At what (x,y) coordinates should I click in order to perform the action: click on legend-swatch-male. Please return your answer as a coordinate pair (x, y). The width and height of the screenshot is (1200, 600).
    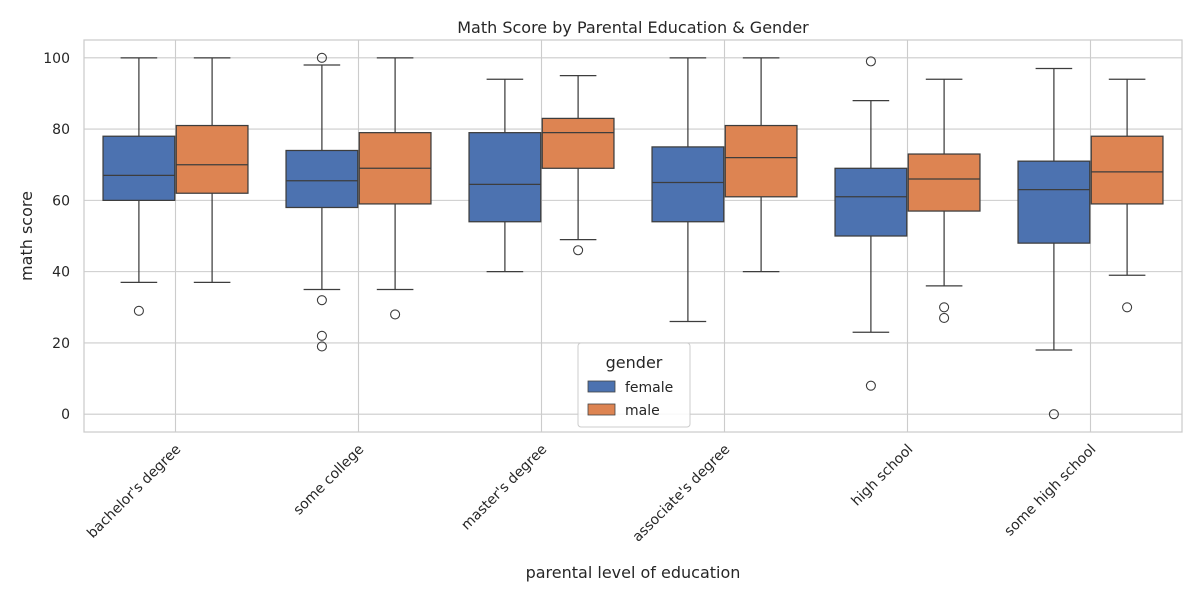
    Looking at the image, I should click on (601, 409).